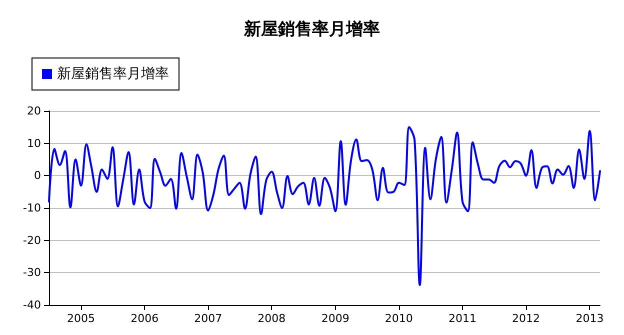 Image resolution: width=624 pixels, height=335 pixels. Describe the element at coordinates (81, 318) in the screenshot. I see `x-tick-label: 2005` at that location.